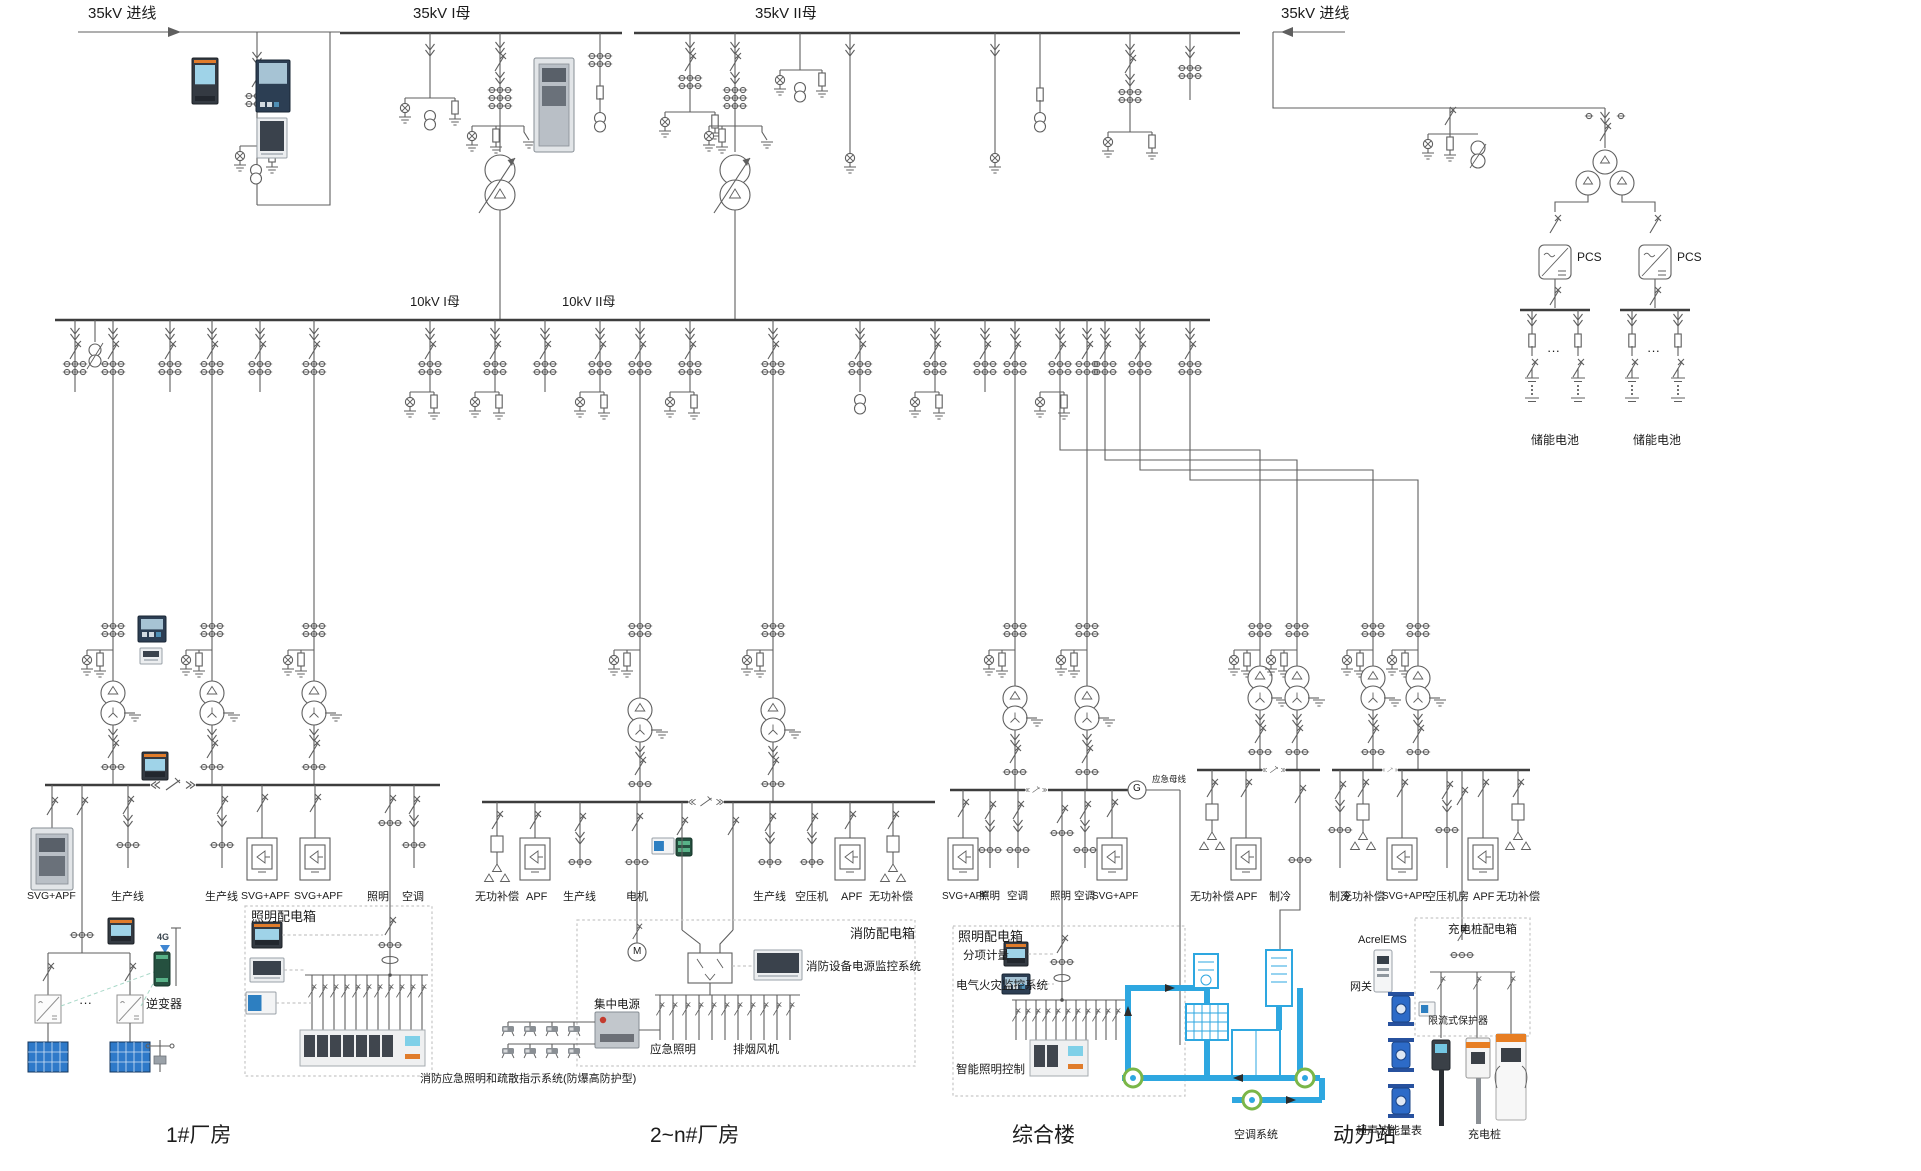 The height and width of the screenshot is (1171, 1921). Describe the element at coordinates (787, 786) in the screenshot. I see `lv-buses` at that location.